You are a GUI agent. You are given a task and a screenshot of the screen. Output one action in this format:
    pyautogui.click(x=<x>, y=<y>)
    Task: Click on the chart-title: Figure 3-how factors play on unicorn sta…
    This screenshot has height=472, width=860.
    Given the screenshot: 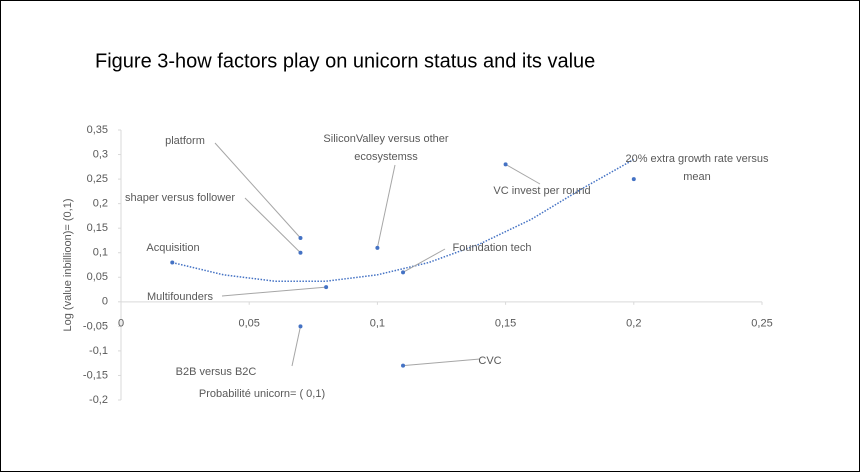 What is the action you would take?
    pyautogui.click(x=345, y=61)
    